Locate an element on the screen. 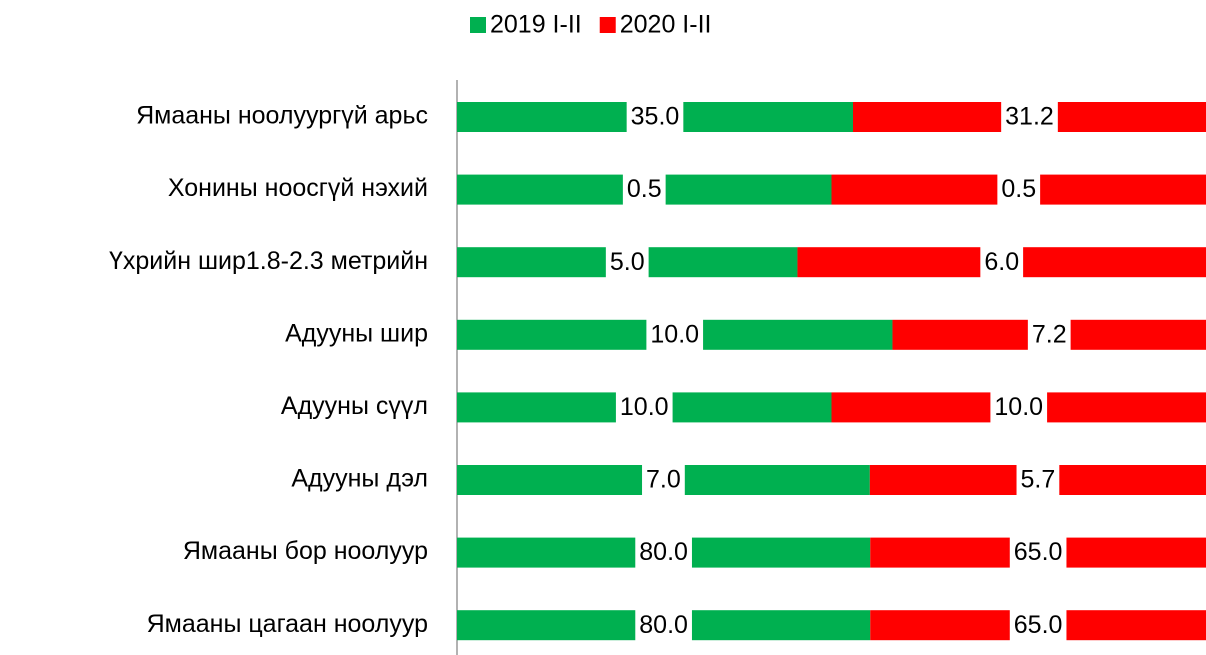 Image resolution: width=1206 pixels, height=655 pixels. data-label: 5.7 is located at coordinates (1038, 480).